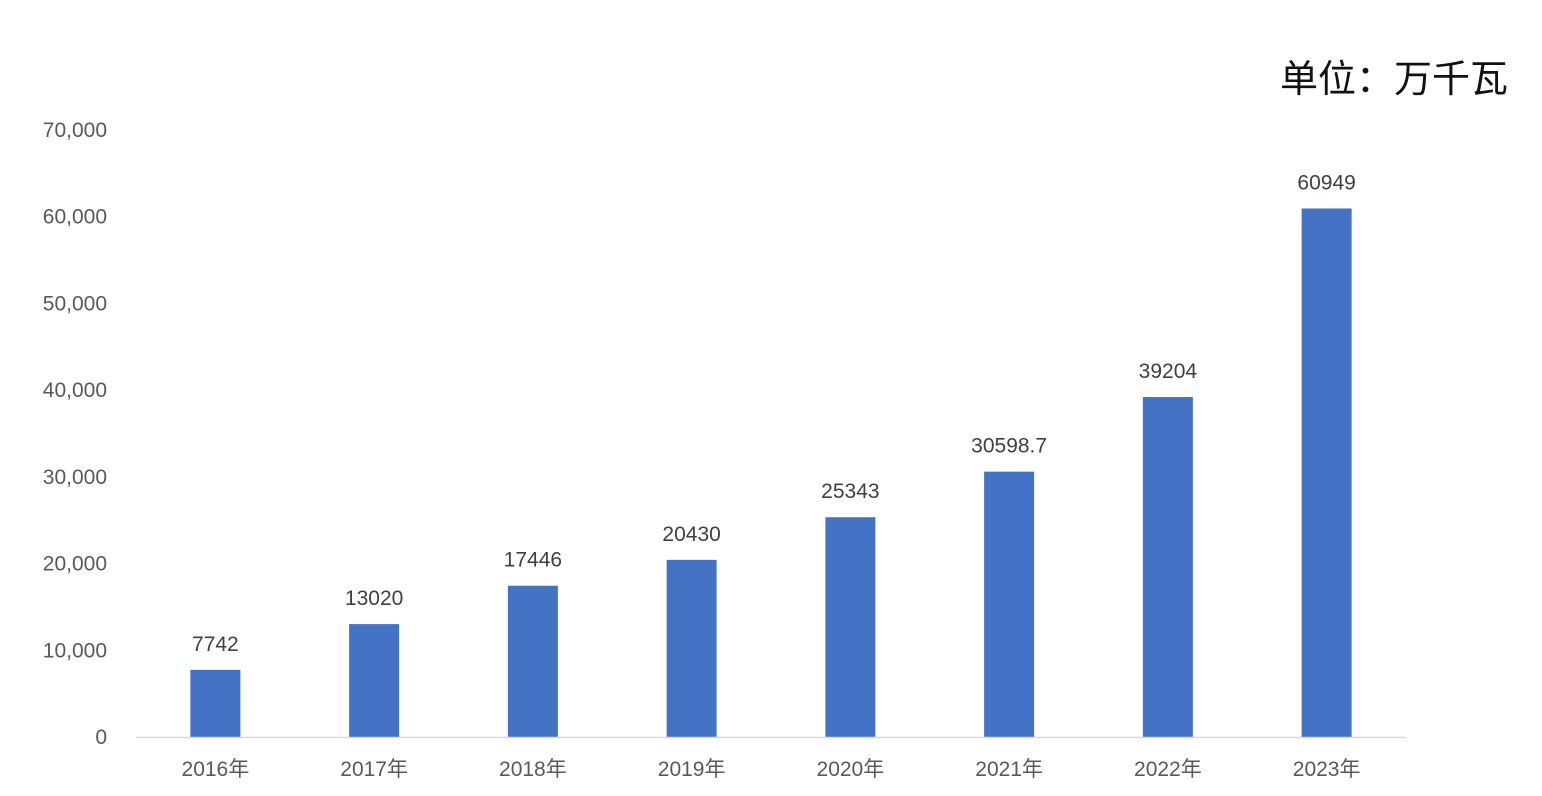 The width and height of the screenshot is (1542, 796). Describe the element at coordinates (75, 130) in the screenshot. I see `y-tick-label: 70,000` at that location.